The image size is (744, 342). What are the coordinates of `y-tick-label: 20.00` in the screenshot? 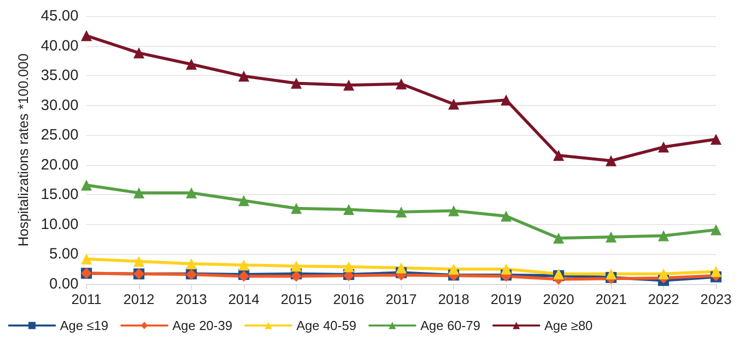 It's located at (59, 165).